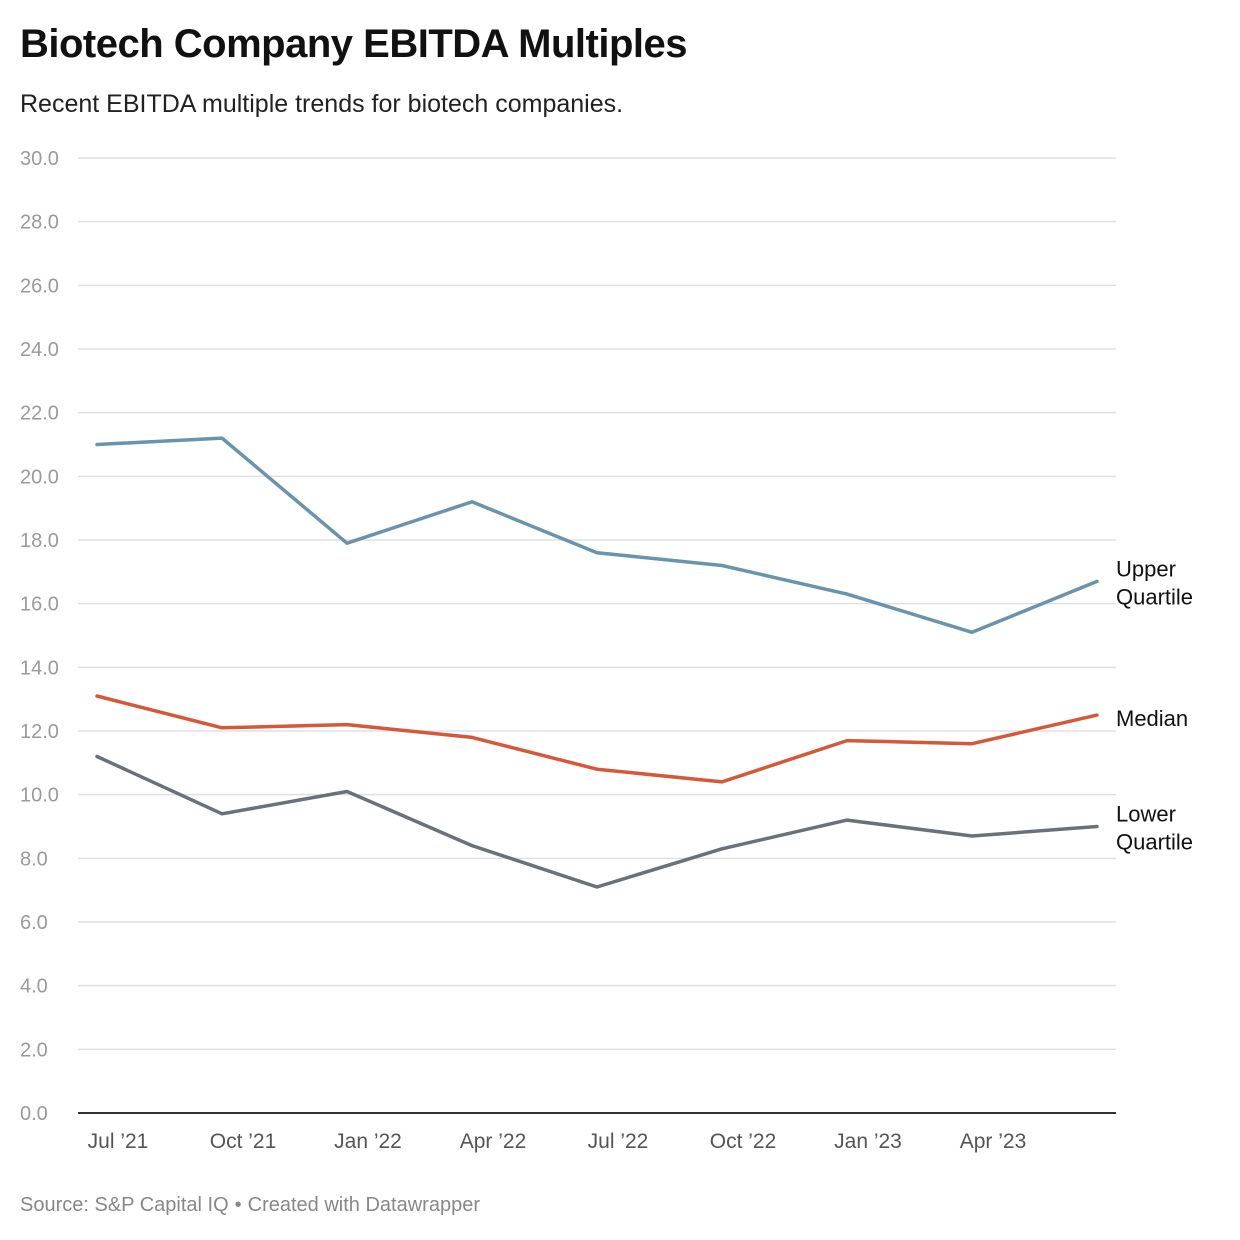  Describe the element at coordinates (743, 1141) in the screenshot. I see `x-tick-label: Oct ’22` at that location.